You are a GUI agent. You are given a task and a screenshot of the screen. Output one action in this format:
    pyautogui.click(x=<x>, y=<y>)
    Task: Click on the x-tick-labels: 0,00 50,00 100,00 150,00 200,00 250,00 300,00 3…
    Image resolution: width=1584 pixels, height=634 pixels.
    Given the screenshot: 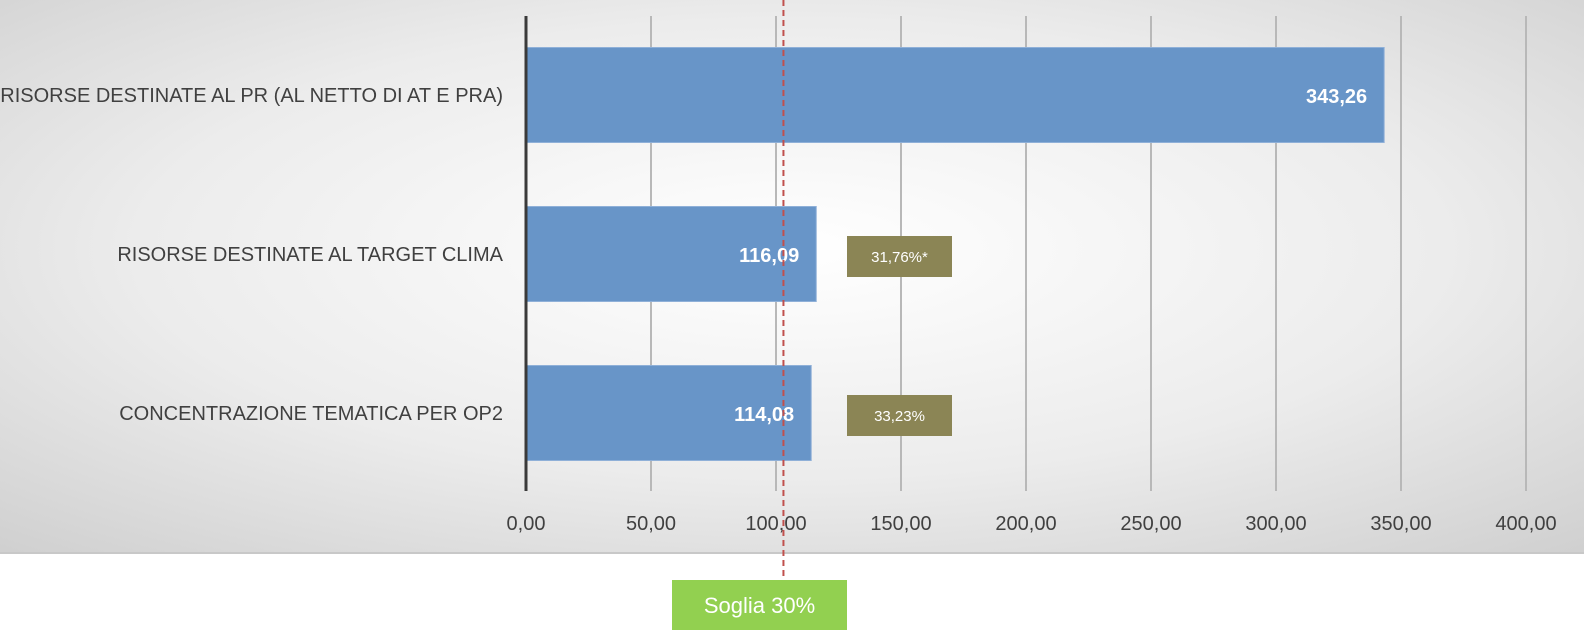 What is the action you would take?
    pyautogui.click(x=1032, y=524)
    